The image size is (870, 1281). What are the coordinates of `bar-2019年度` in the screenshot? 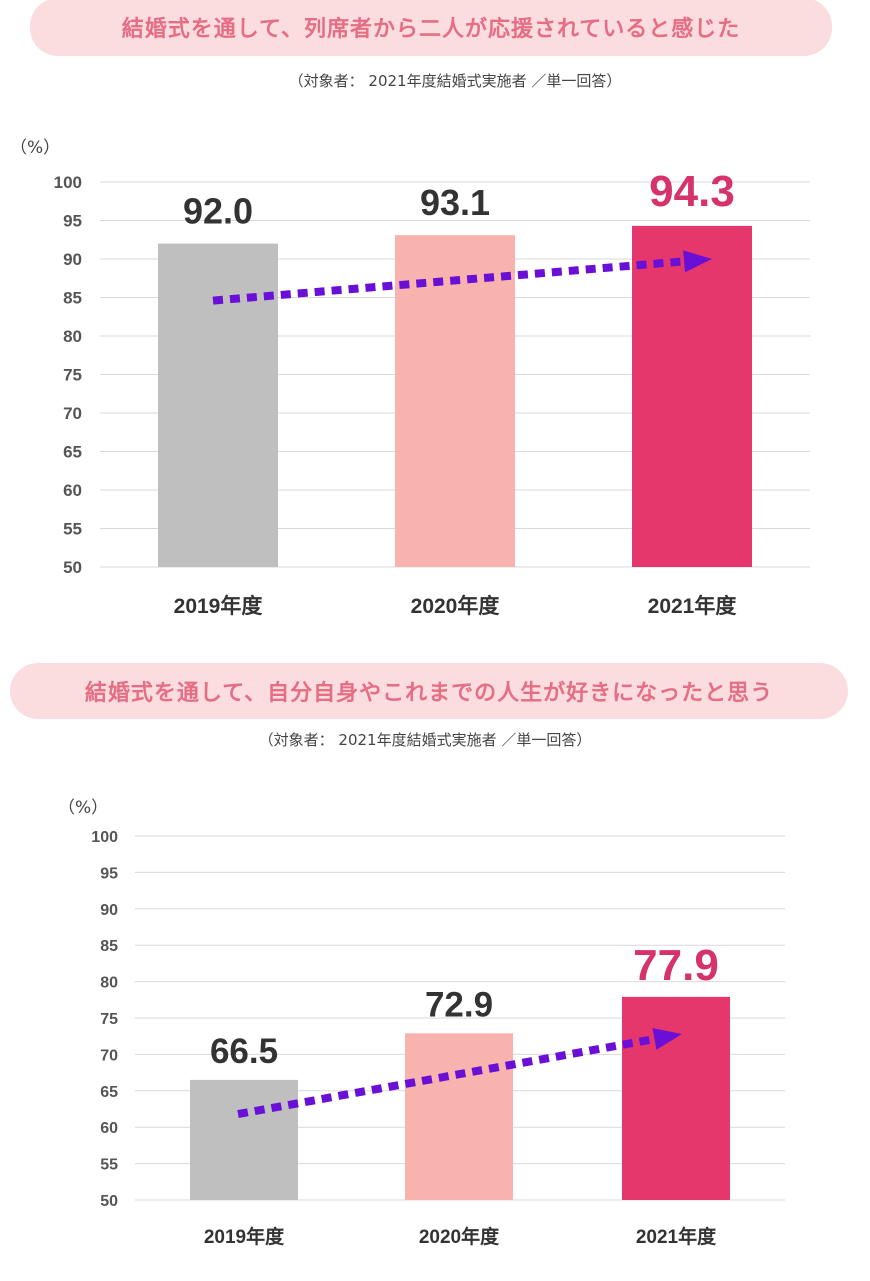 It's located at (244, 1139).